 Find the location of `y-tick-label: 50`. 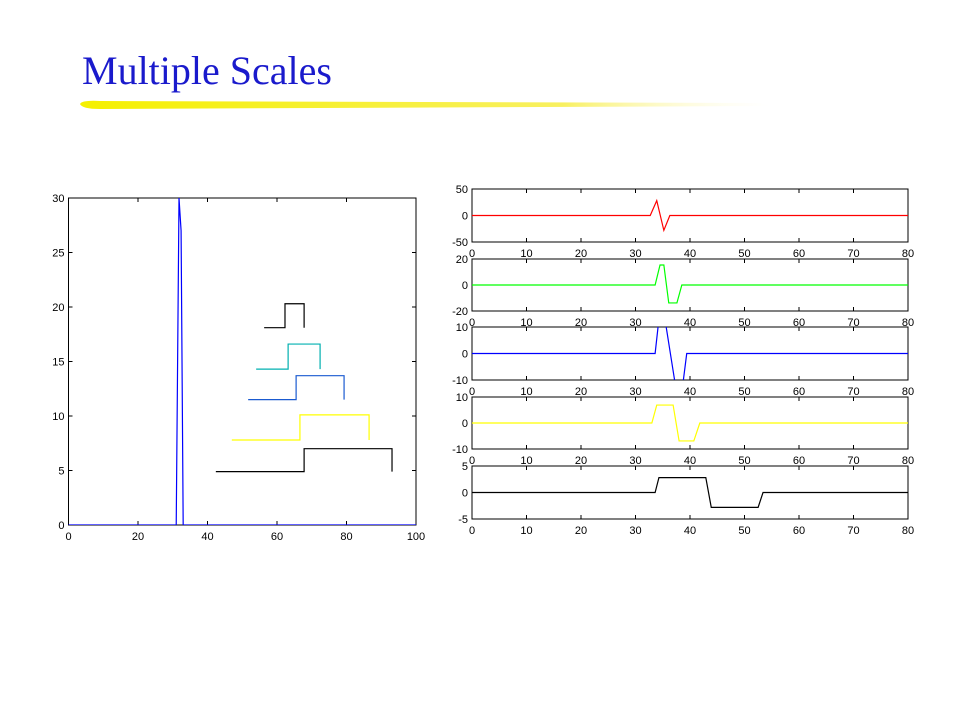

y-tick-label: 50 is located at coordinates (462, 190).